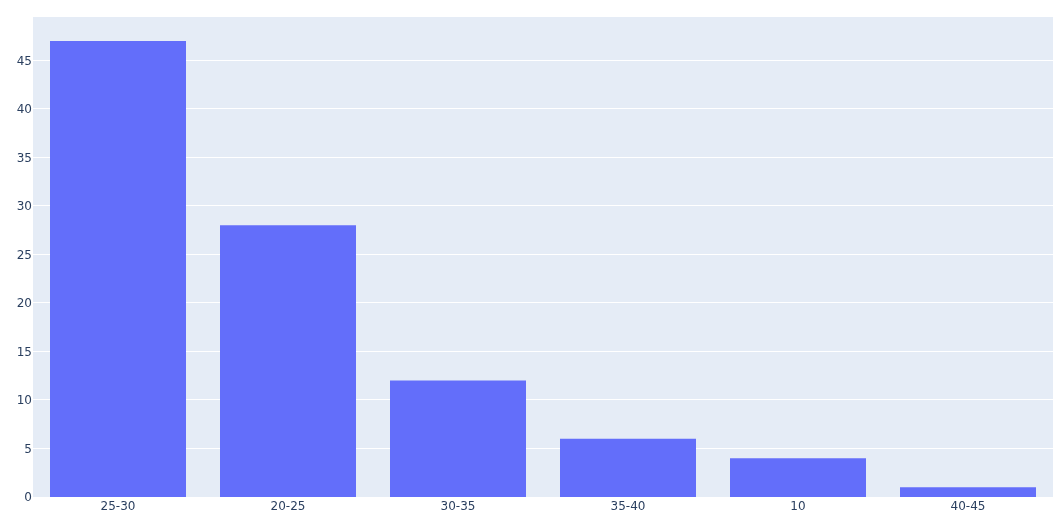  Describe the element at coordinates (24, 157) in the screenshot. I see `y-tick-label: 35` at that location.